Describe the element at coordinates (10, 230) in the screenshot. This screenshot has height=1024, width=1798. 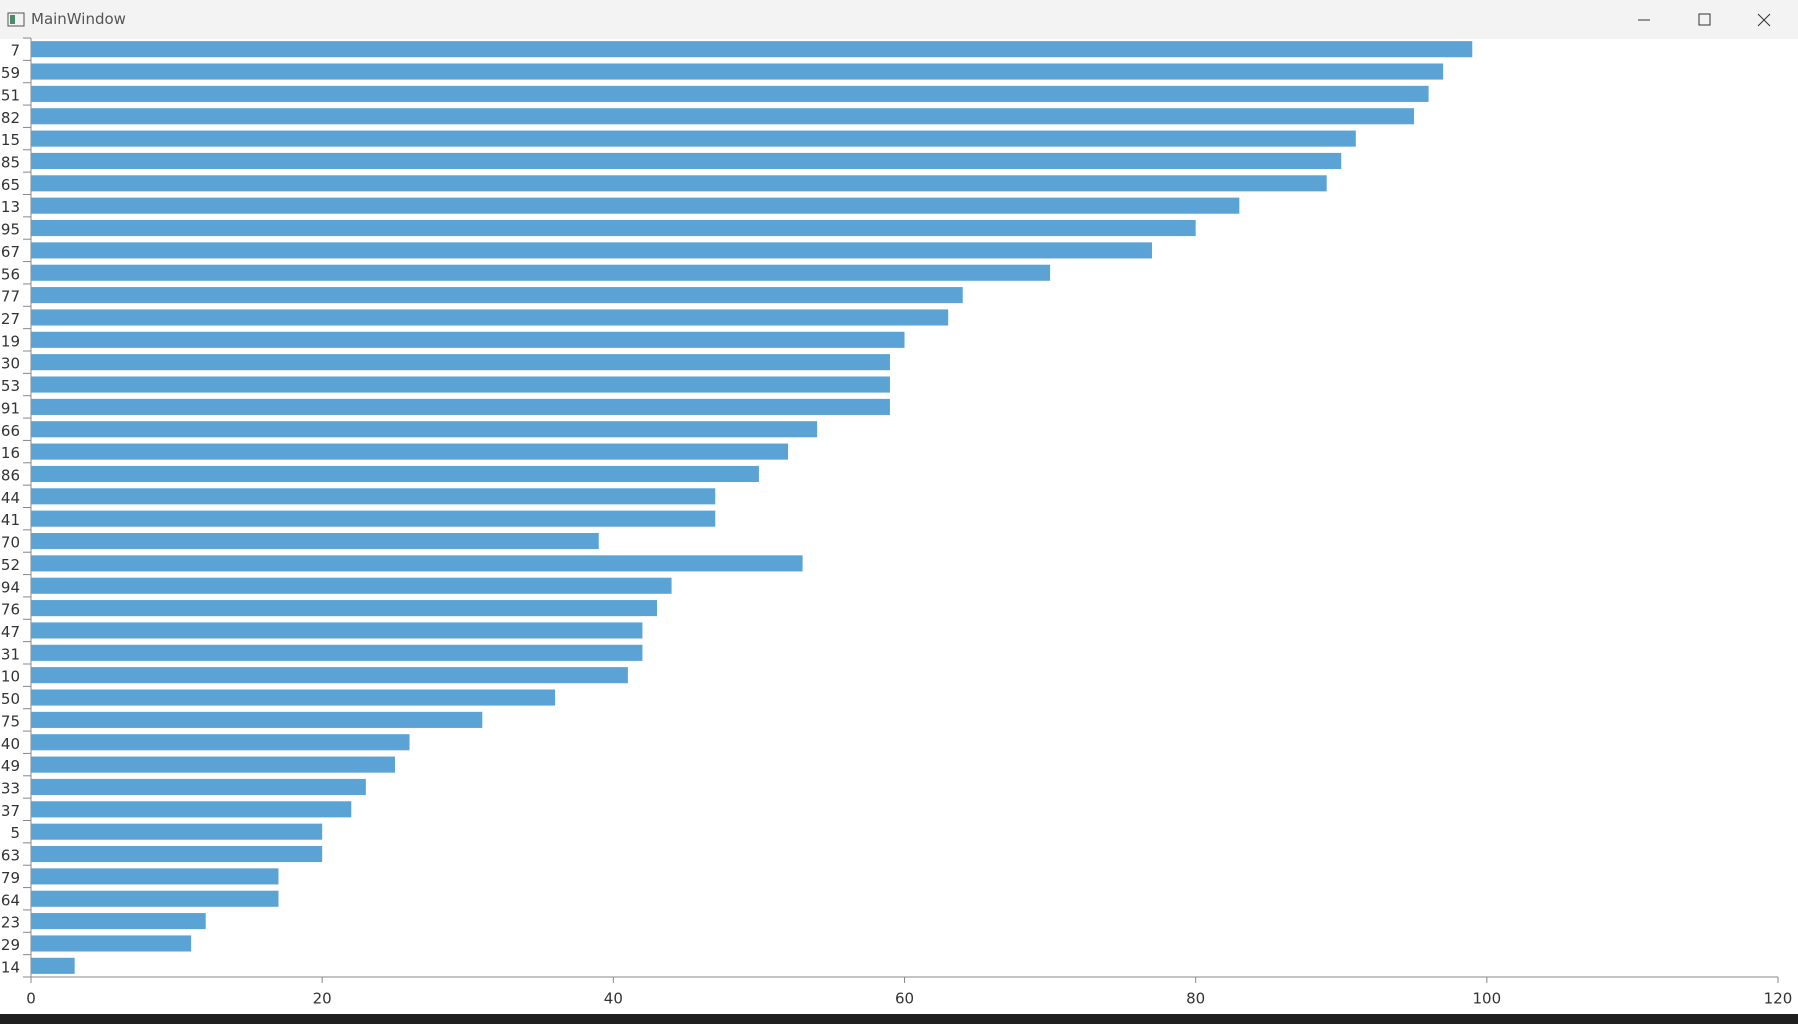
I see `y-tick-label: 95` at that location.